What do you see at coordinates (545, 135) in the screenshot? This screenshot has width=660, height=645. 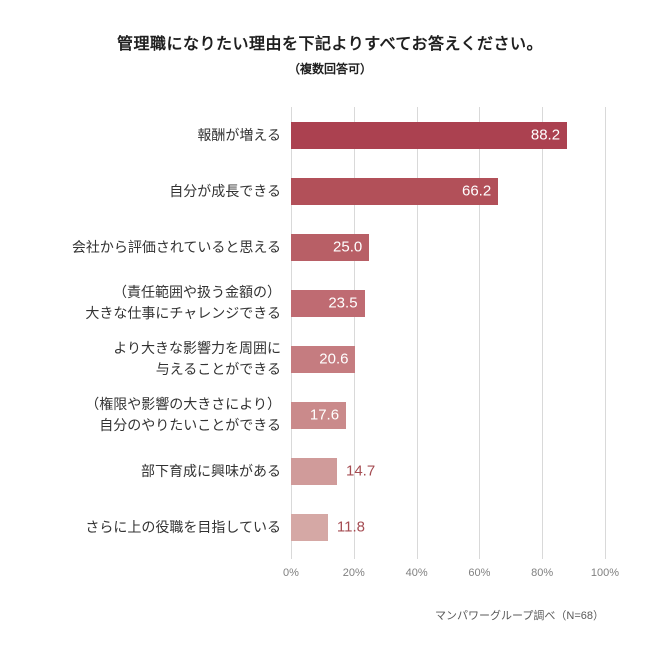 I see `value-label: 88.2` at bounding box center [545, 135].